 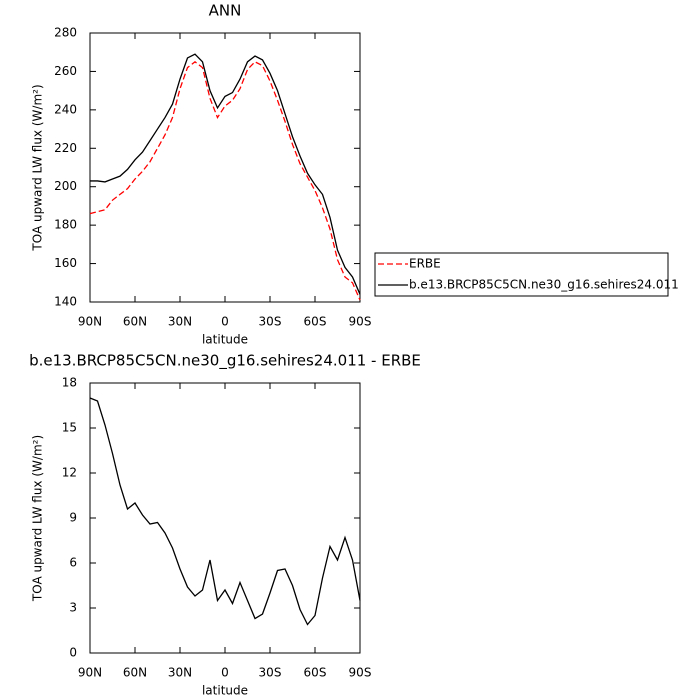 What do you see at coordinates (73, 518) in the screenshot?
I see `y-tick-label: 9` at bounding box center [73, 518].